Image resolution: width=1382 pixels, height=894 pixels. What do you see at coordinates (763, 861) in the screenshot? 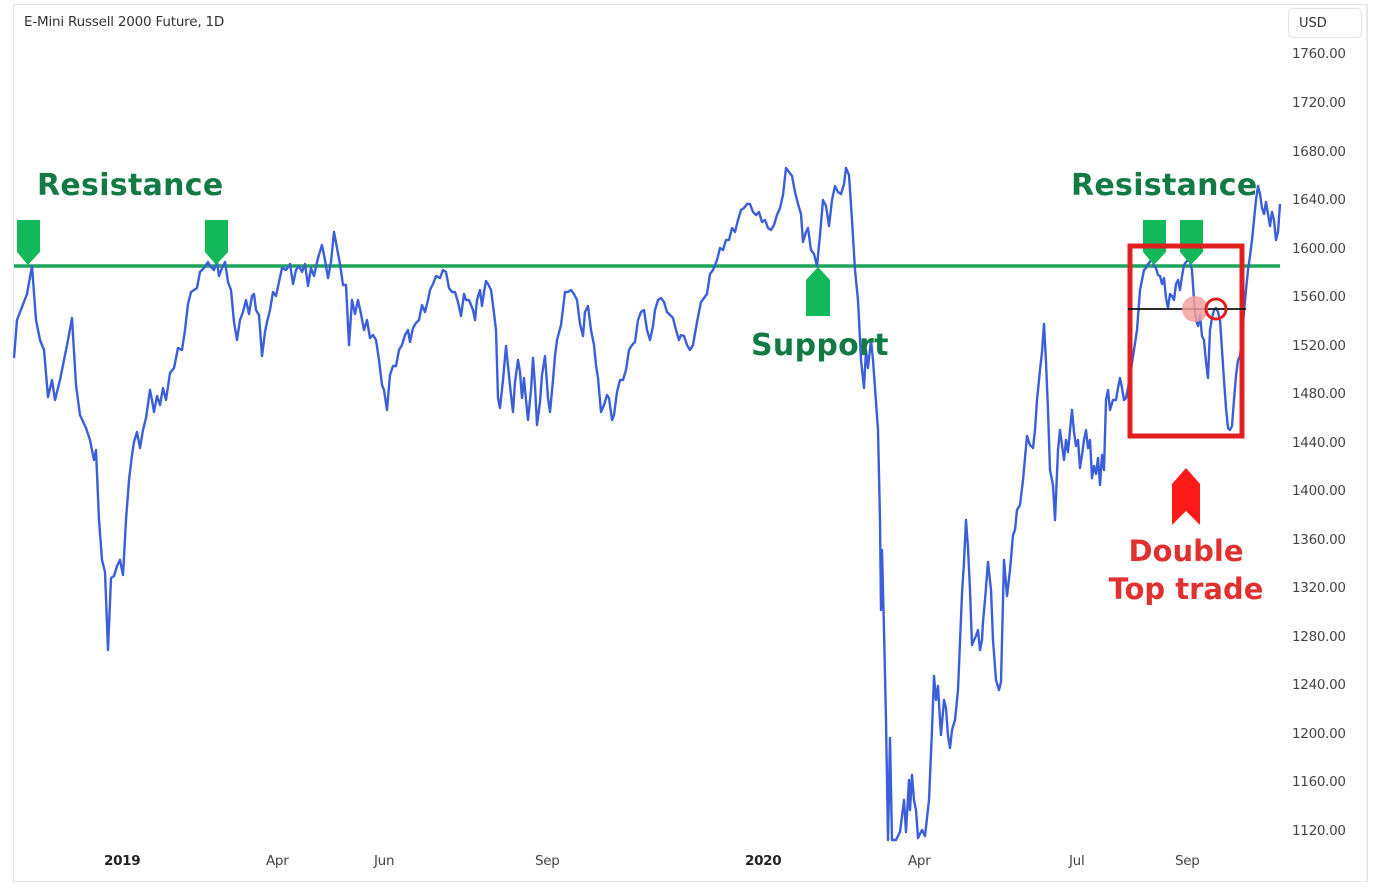
I see `time-tick-label: 2020` at bounding box center [763, 861].